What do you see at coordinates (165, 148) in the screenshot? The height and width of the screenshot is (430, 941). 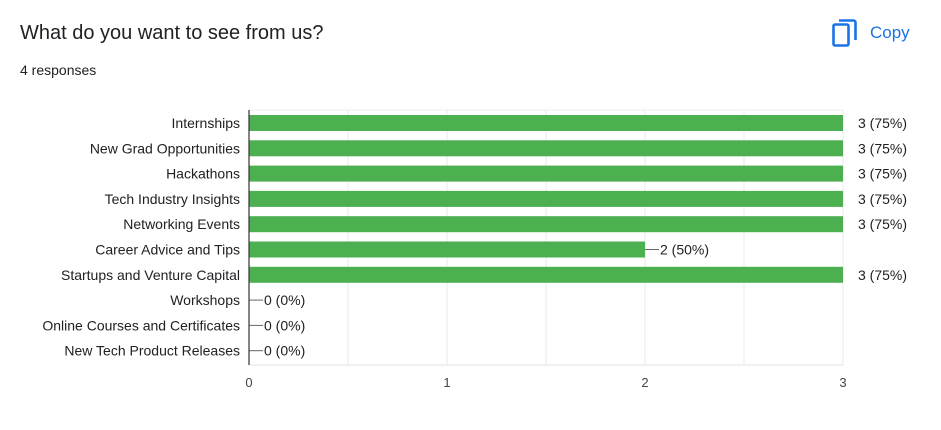 I see `category-label: New Grad Opportunities` at bounding box center [165, 148].